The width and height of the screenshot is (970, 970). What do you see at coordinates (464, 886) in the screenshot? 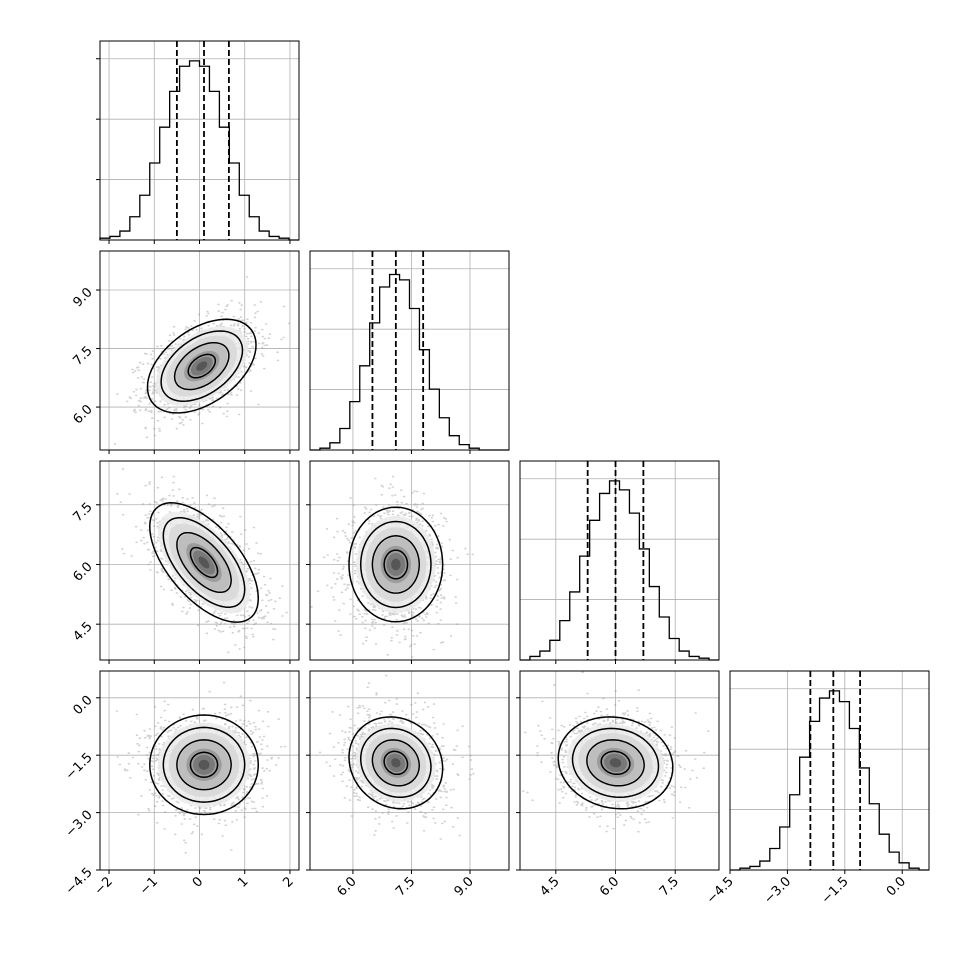
I see `x-tick-label: 9.0` at bounding box center [464, 886].